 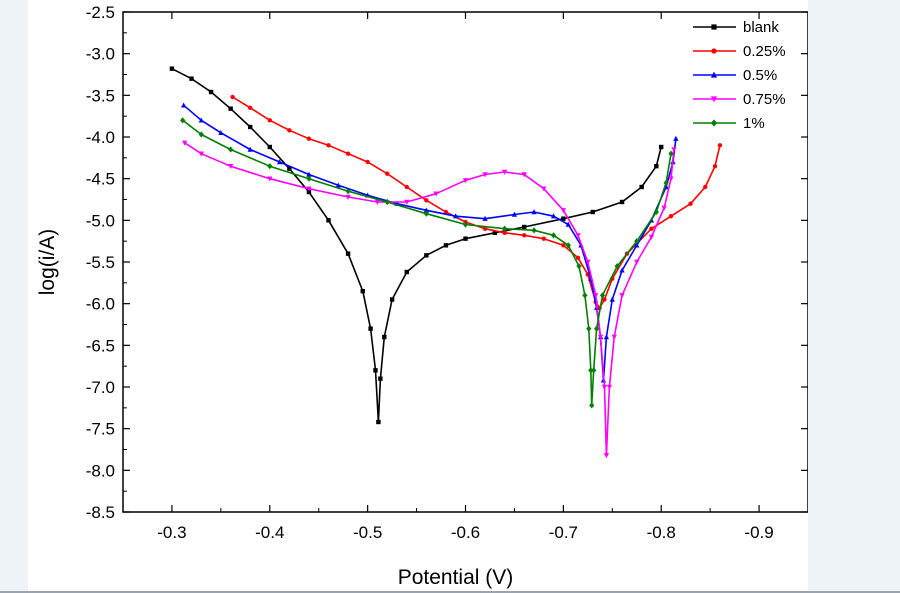 I want to click on x-tick-label: -0.5, so click(x=367, y=532).